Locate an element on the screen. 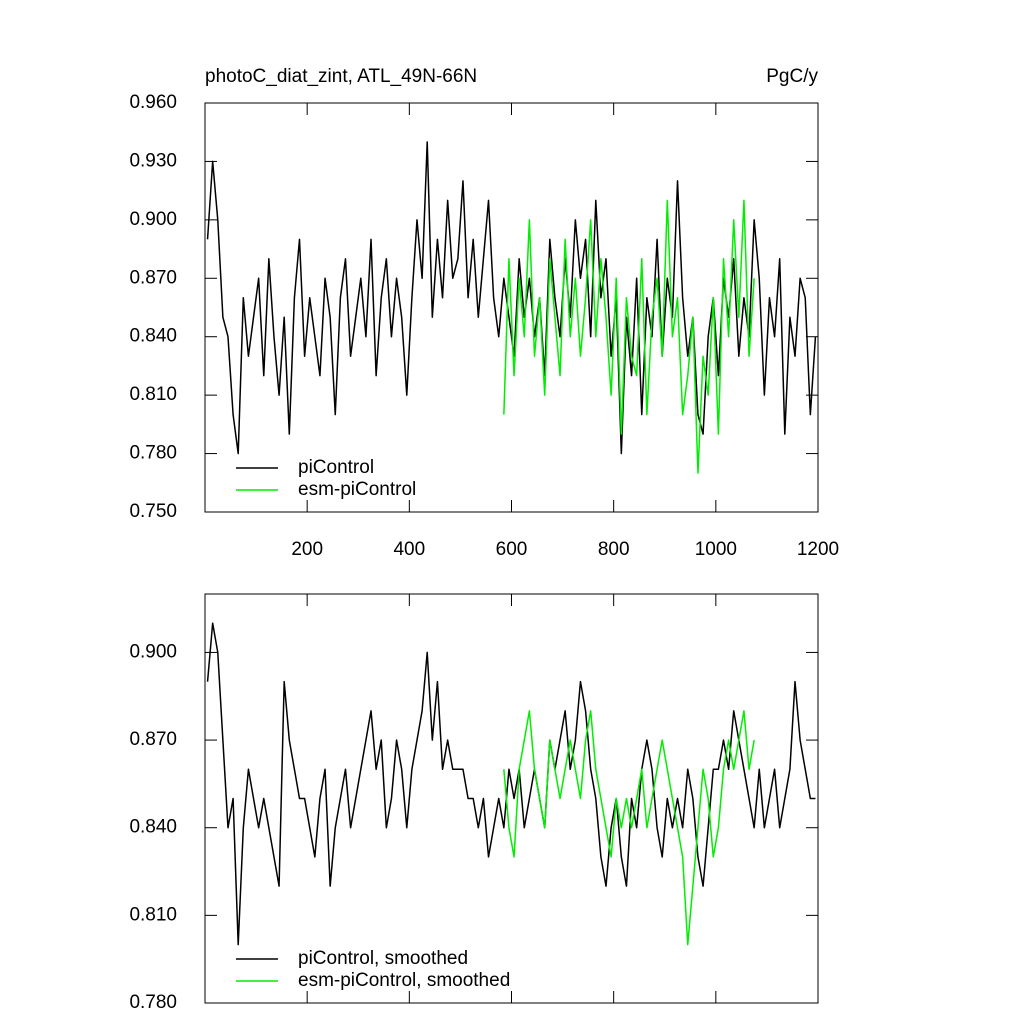 The width and height of the screenshot is (1024, 1024). x-tick-label: 1200 is located at coordinates (818, 549).